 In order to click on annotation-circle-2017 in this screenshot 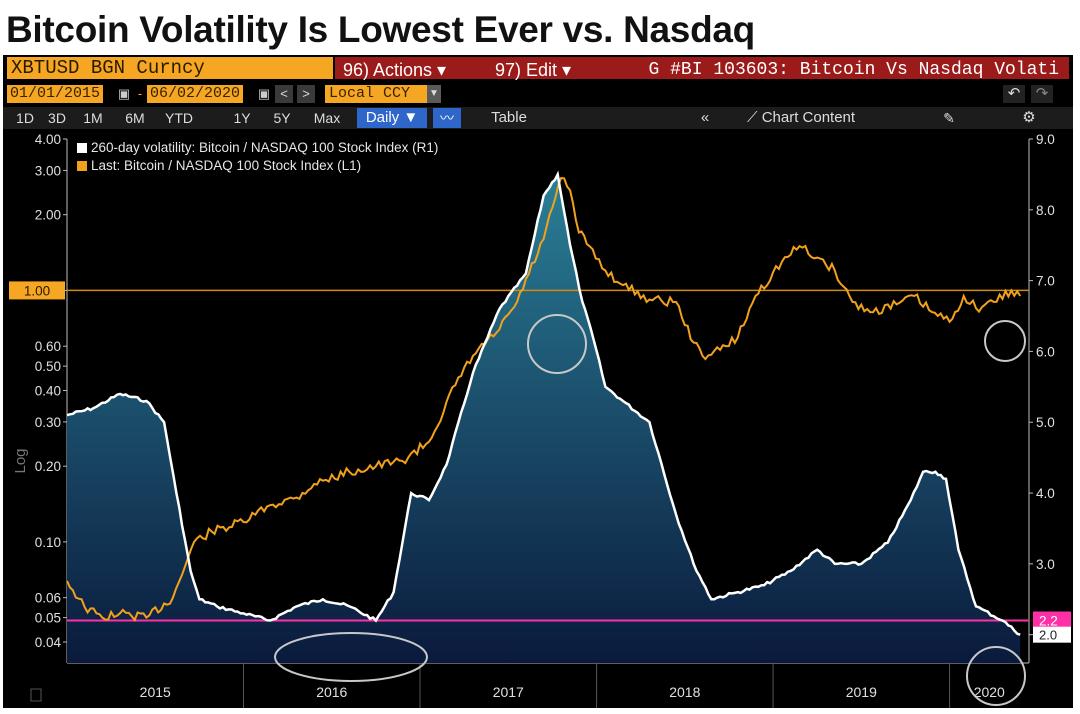, I will do `click(557, 344)`.